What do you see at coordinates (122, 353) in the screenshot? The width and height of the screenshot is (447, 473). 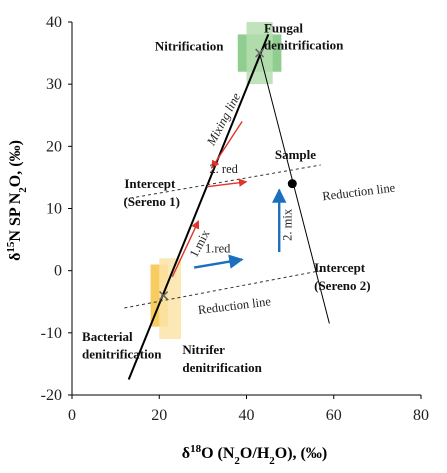 I see `bacterial-label-2: denitrification` at bounding box center [122, 353].